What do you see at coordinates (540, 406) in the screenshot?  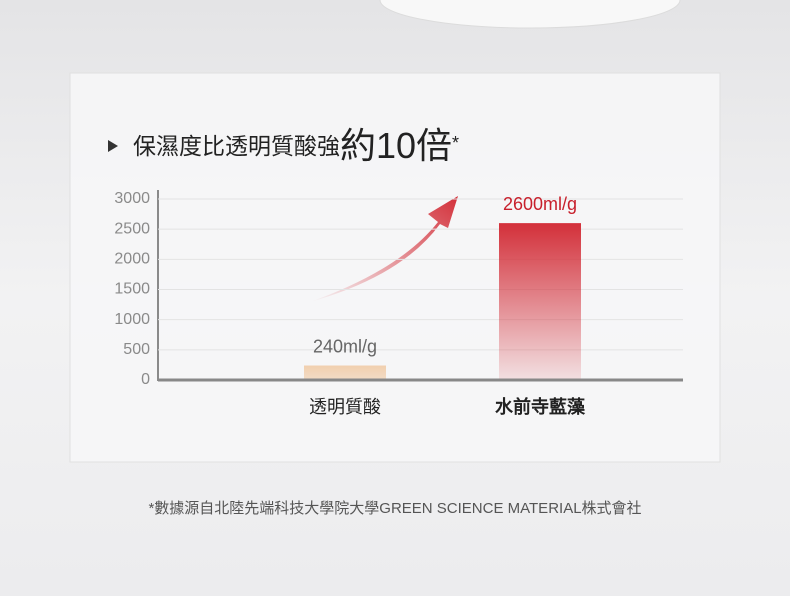 I see `x-tick-label: 水前寺藍藻` at bounding box center [540, 406].